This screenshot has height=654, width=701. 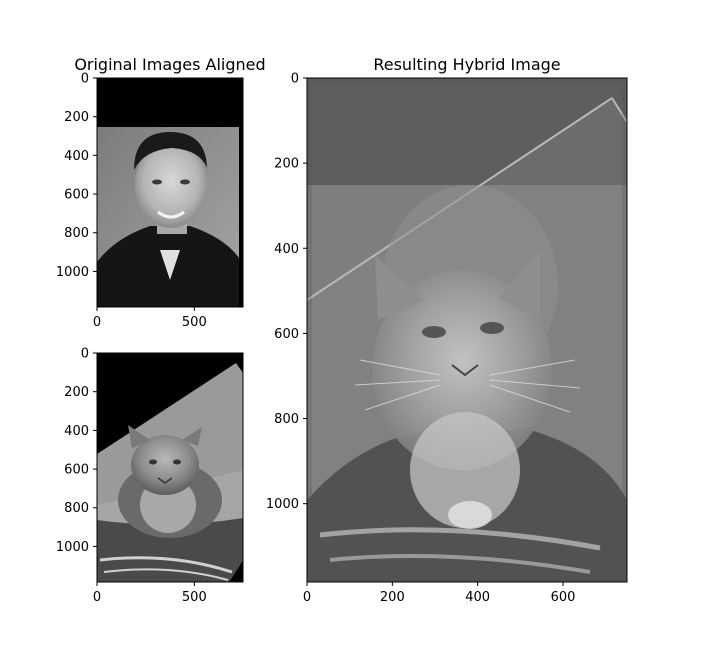 What do you see at coordinates (466, 64) in the screenshot?
I see `panel-3-title: Resulting Hybrid Image` at bounding box center [466, 64].